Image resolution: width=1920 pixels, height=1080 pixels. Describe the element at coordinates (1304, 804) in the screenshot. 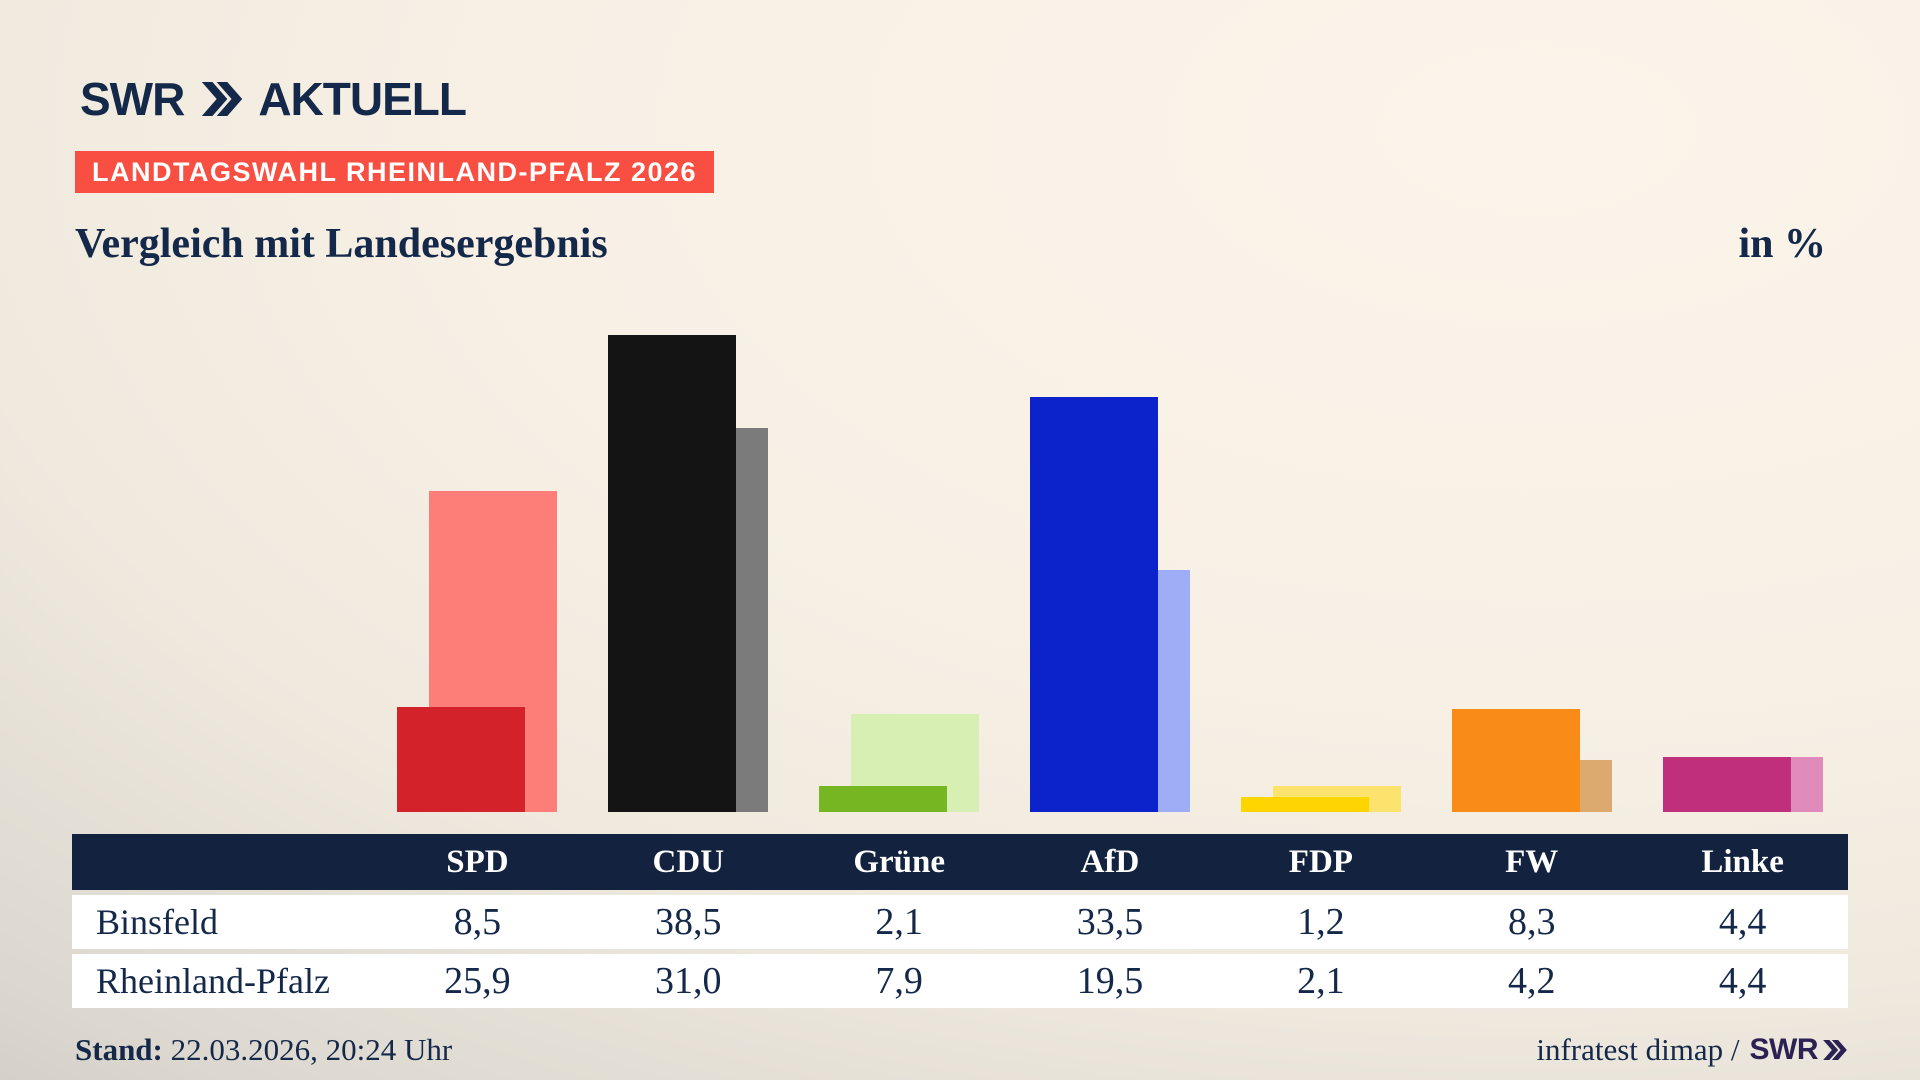

I see `bar-fdp-binsfeld` at that location.